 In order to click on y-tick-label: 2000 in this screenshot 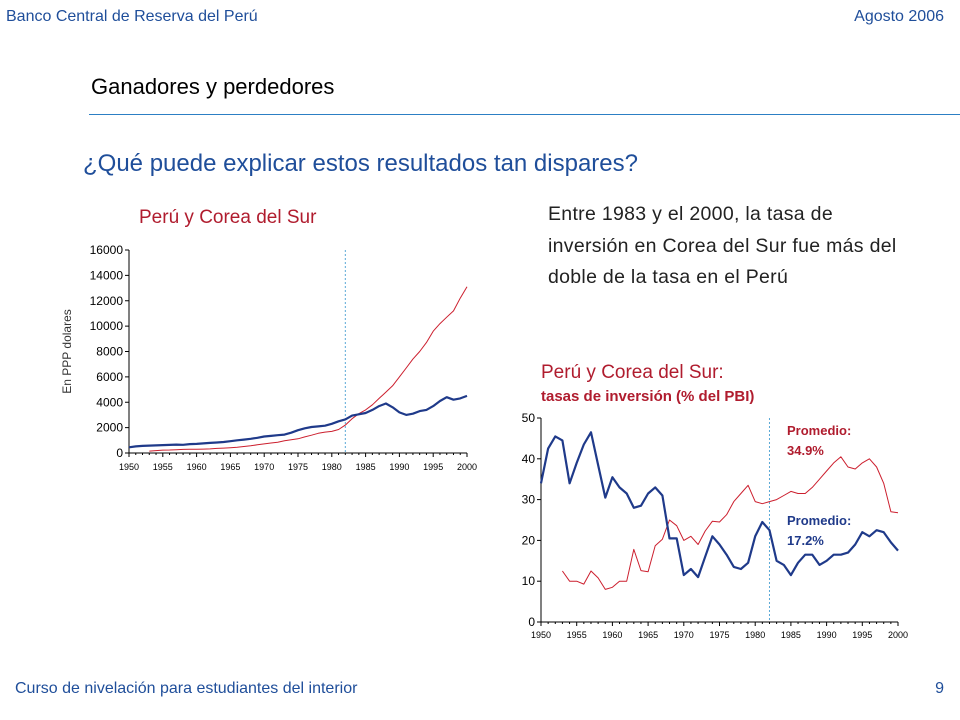, I will do `click(109, 428)`.